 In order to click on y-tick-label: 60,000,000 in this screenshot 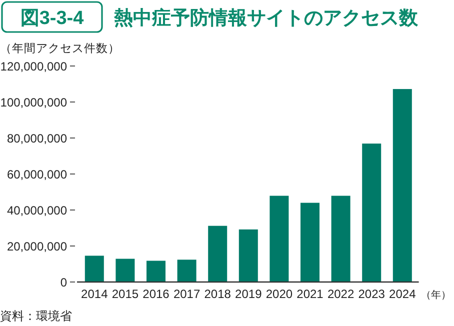, I will do `click(37, 175)`.